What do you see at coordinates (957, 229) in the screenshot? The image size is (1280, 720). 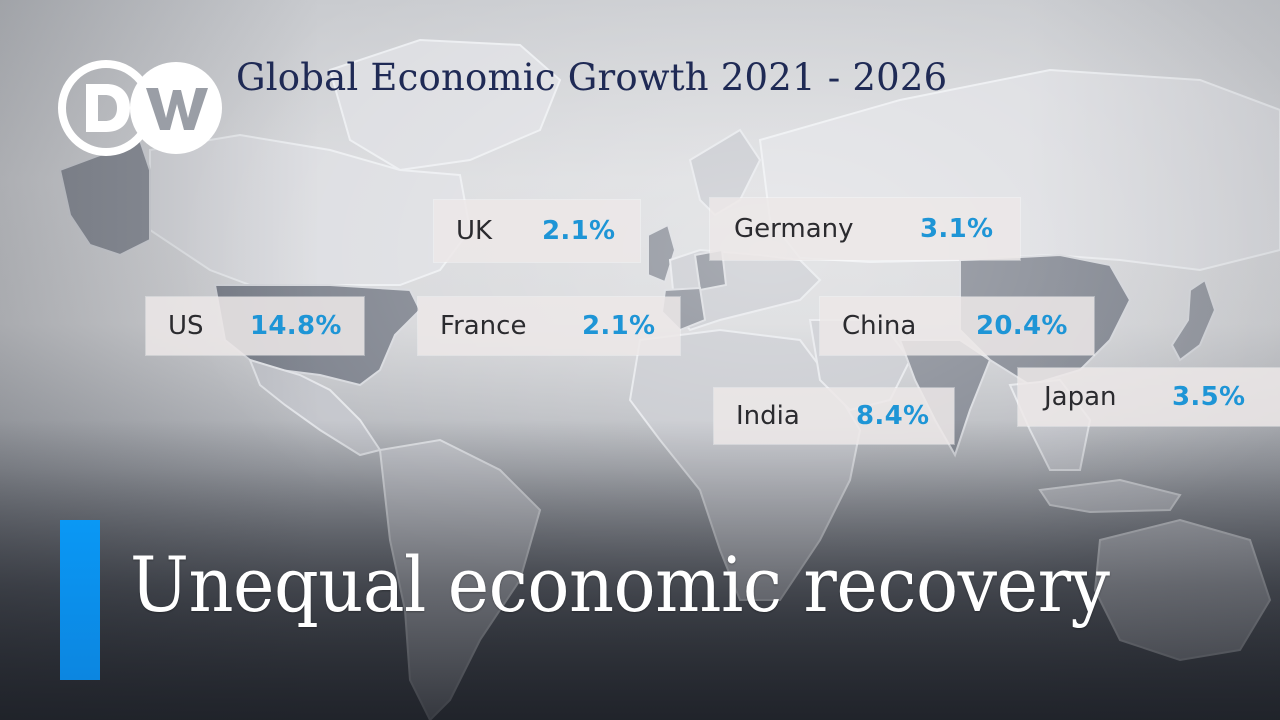 I see `growth-value: 3.1%` at bounding box center [957, 229].